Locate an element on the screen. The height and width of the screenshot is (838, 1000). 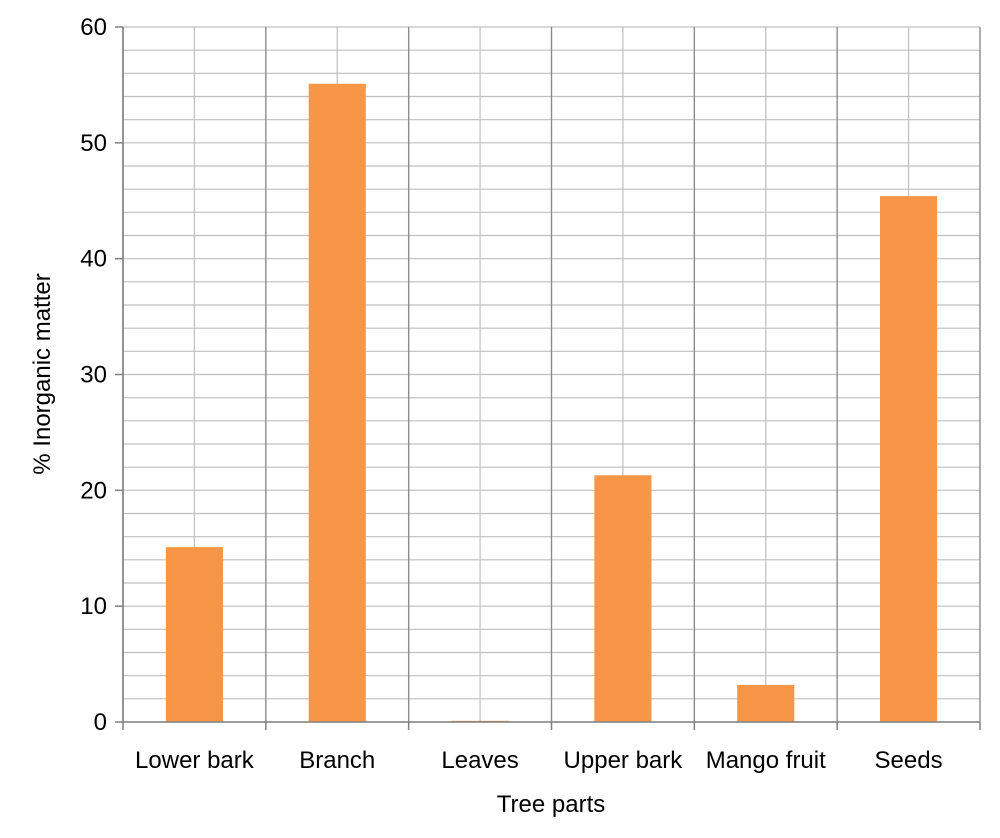
x-tick-label: Leaves is located at coordinates (479, 760).